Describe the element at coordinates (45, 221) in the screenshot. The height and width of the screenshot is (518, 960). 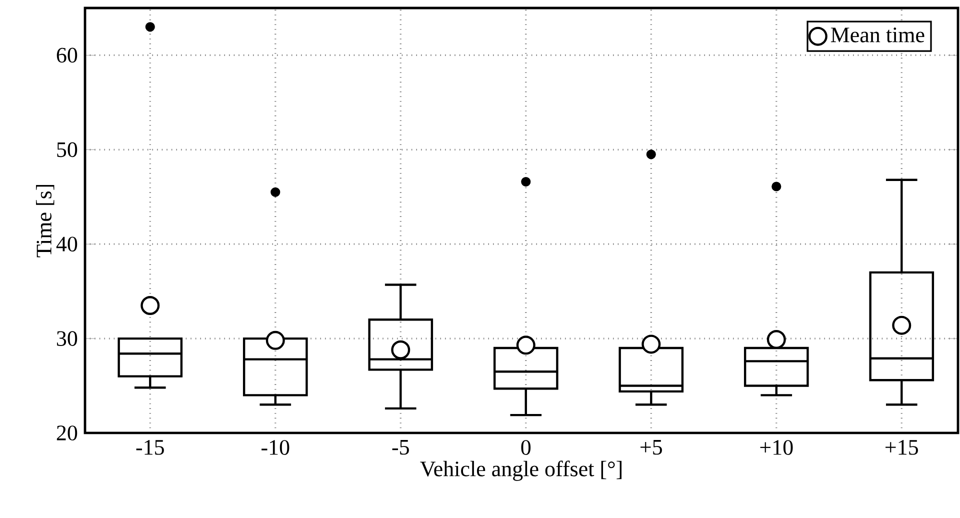
I see `y-axis-title: Time [s]` at that location.